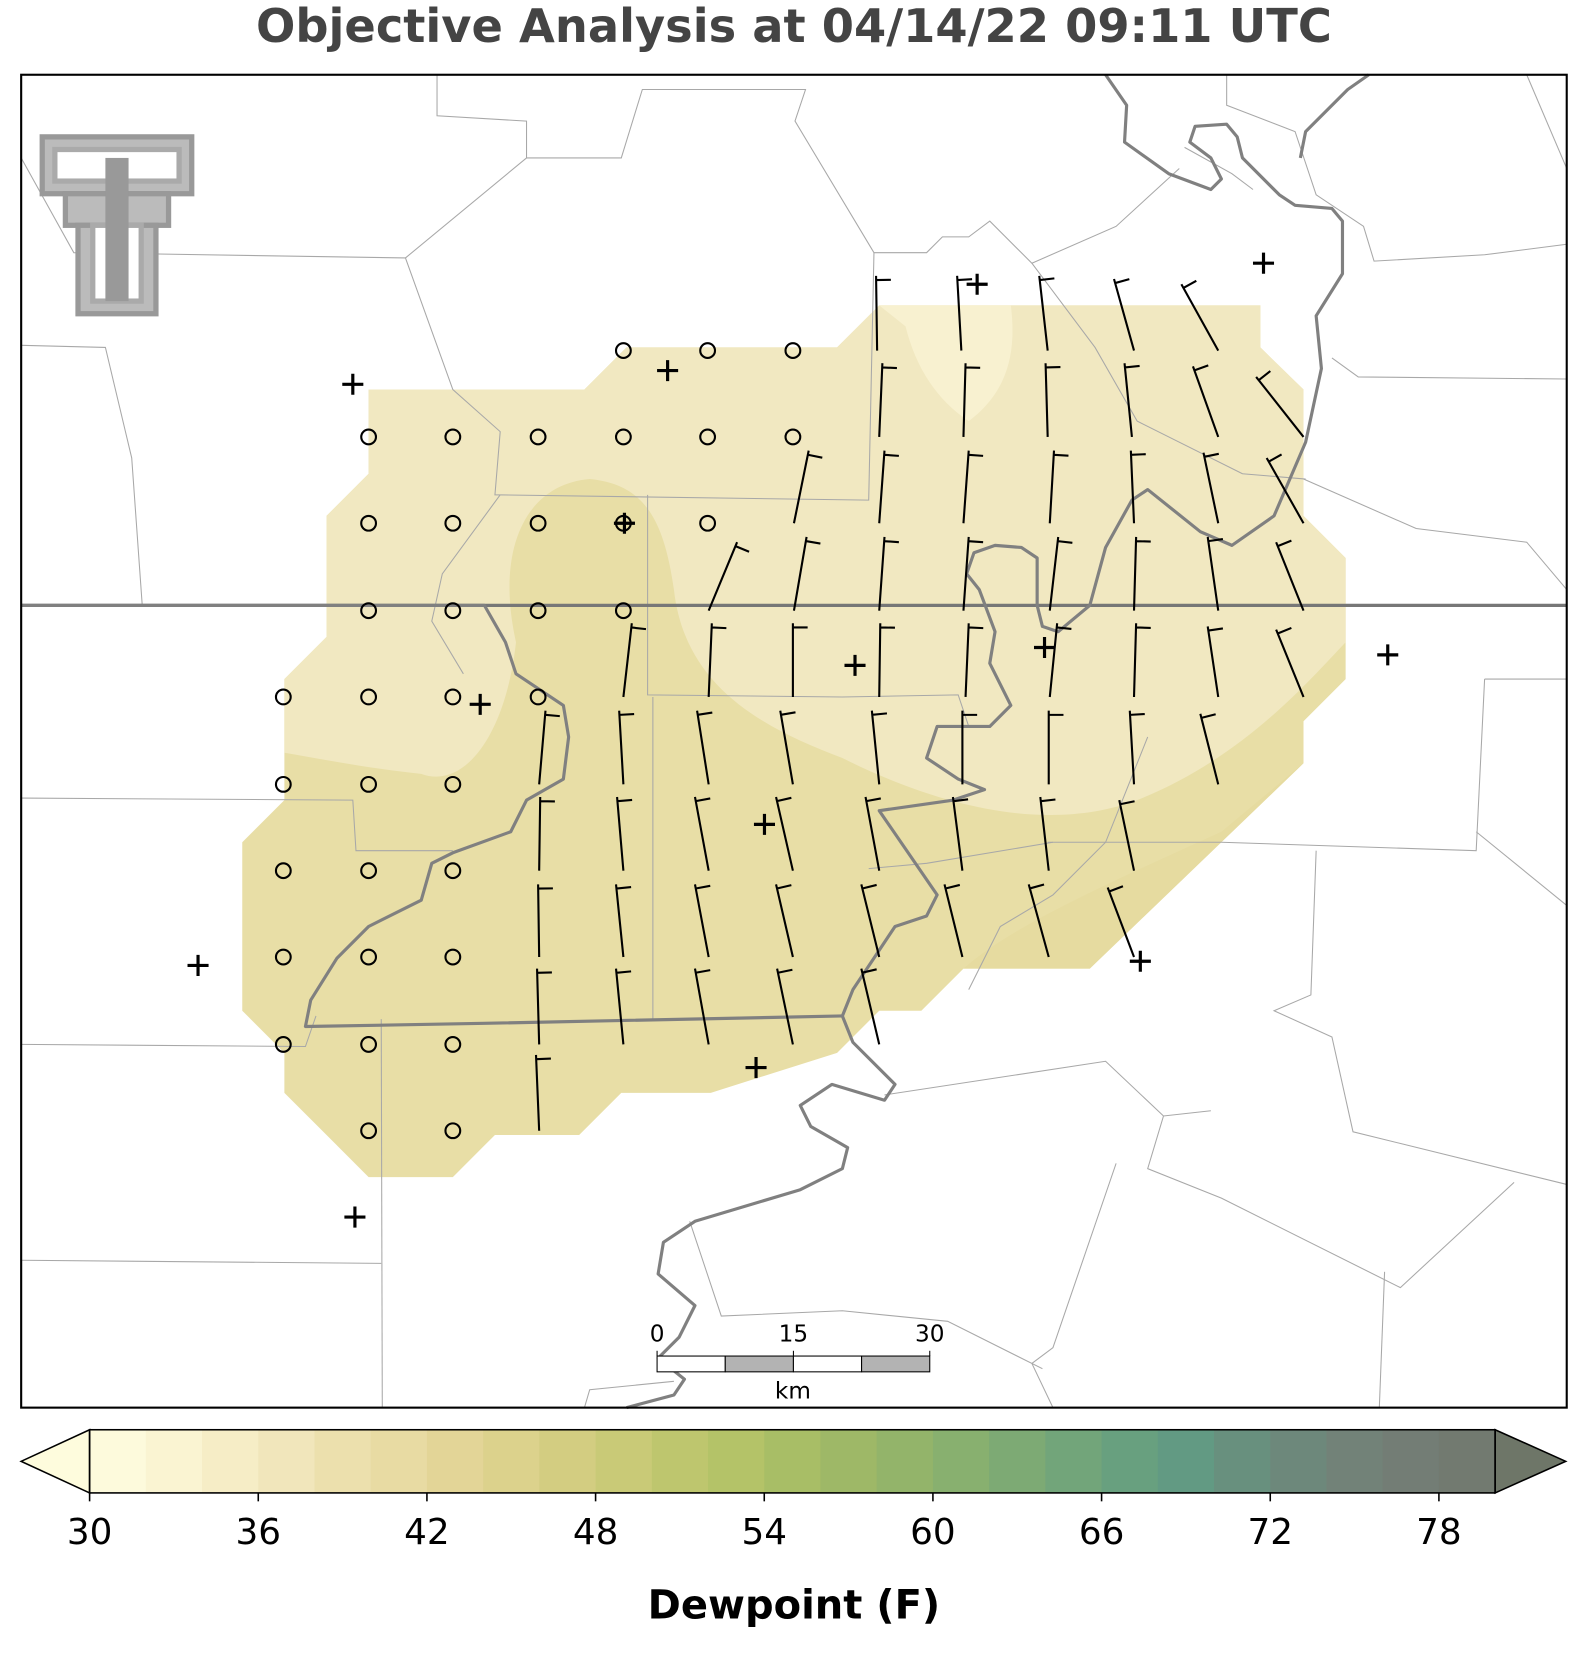 This screenshot has width=1590, height=1654. What do you see at coordinates (596, 1532) in the screenshot?
I see `colorbar-tick-label: 48` at bounding box center [596, 1532].